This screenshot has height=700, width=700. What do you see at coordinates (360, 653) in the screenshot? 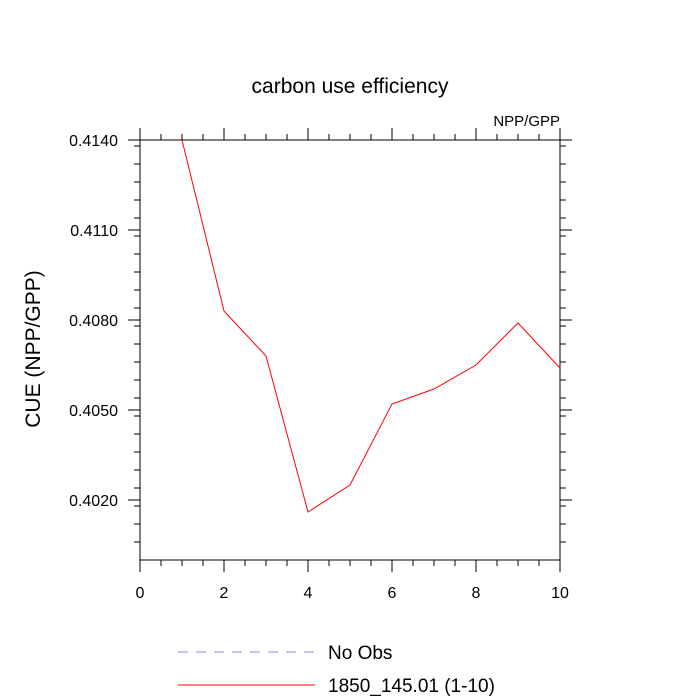
I see `legend-label: No Obs` at bounding box center [360, 653].